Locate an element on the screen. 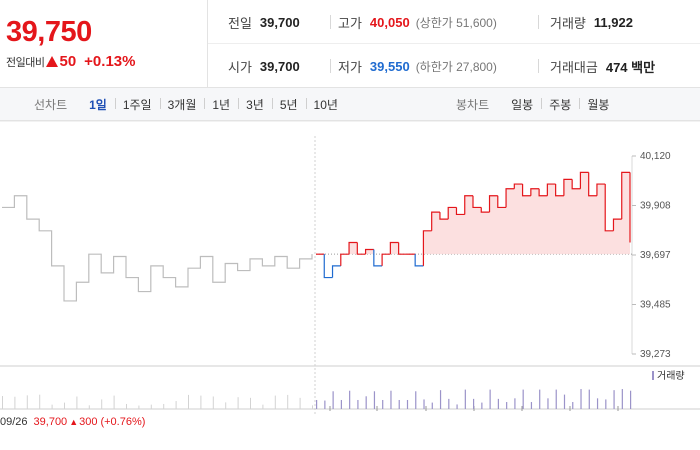 Image resolution: width=700 pixels, height=450 pixels. price-box: 39,750 전일대비 50 +0.13% is located at coordinates (104, 44).